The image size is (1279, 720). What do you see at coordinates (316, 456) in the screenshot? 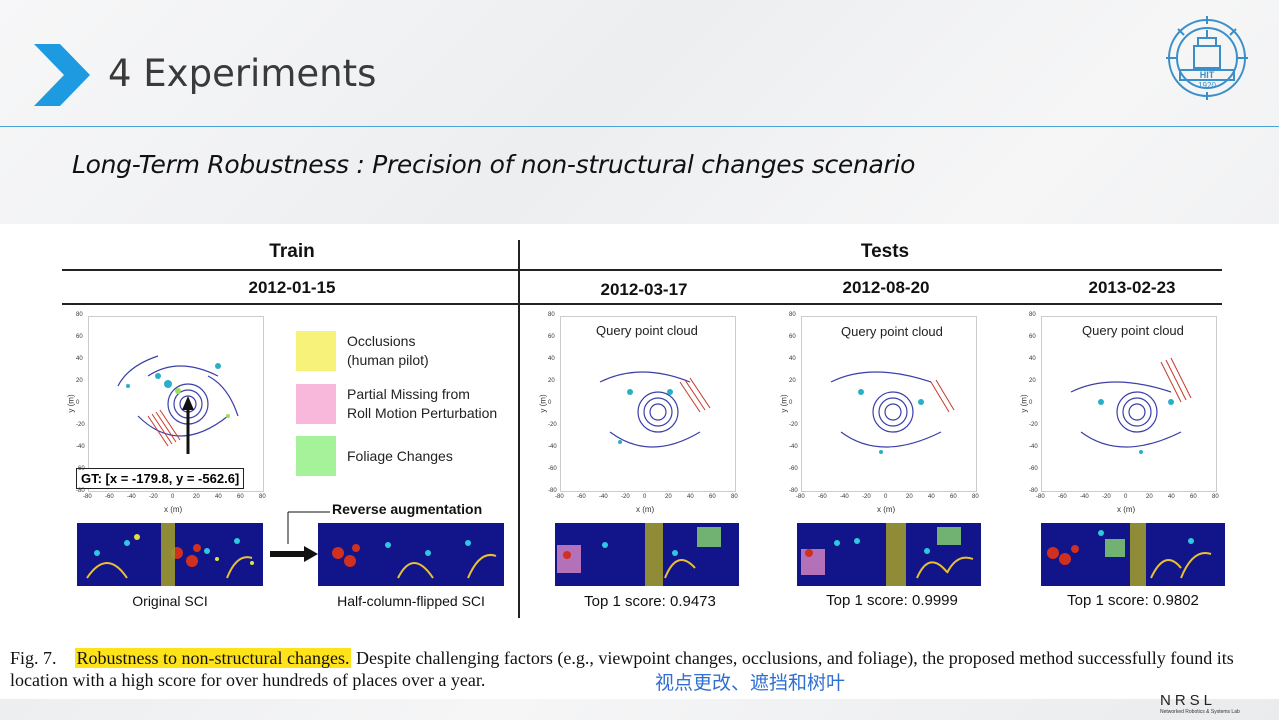
I see `legend-swatch-foliage` at bounding box center [316, 456].